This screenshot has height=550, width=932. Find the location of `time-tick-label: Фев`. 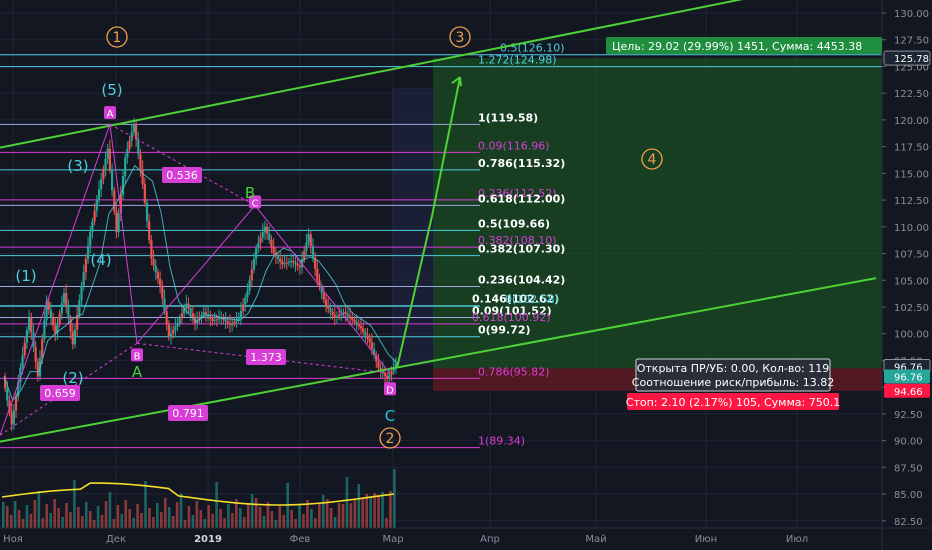

time-tick-label: Фев is located at coordinates (300, 539).